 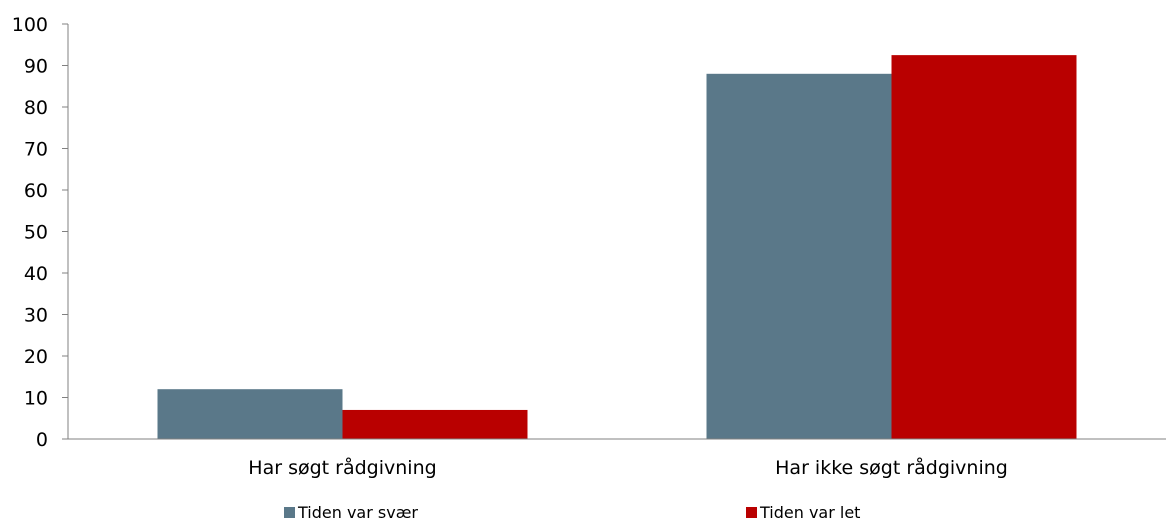 I want to click on y-tick-label: 100, so click(x=30, y=25).